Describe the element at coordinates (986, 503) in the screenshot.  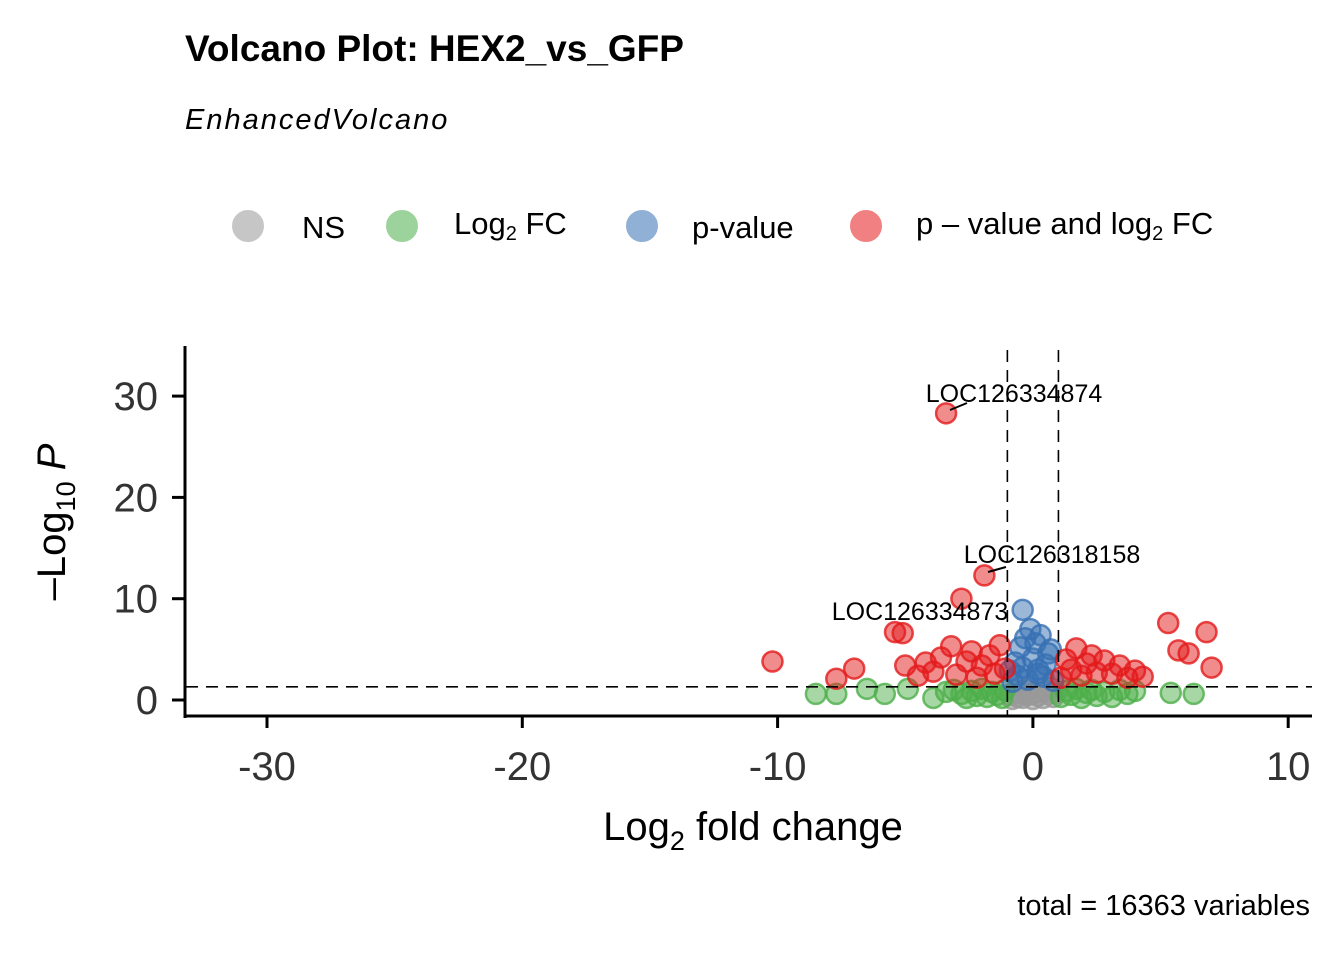
I see `gene-labels: LOC126334874 LOC126318158 LOC126334873` at that location.